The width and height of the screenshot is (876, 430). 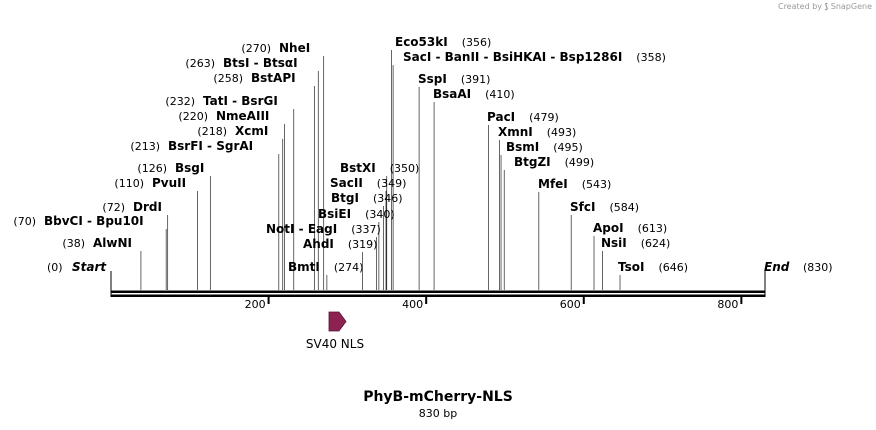 I want to click on site-name: BtsI - BtsαI, so click(x=260, y=63).